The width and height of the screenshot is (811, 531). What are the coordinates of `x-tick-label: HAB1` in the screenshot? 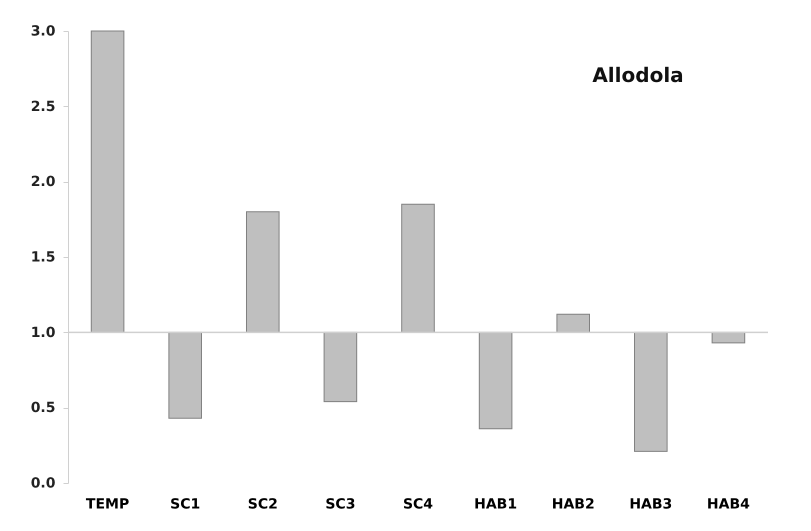 It's located at (496, 504).